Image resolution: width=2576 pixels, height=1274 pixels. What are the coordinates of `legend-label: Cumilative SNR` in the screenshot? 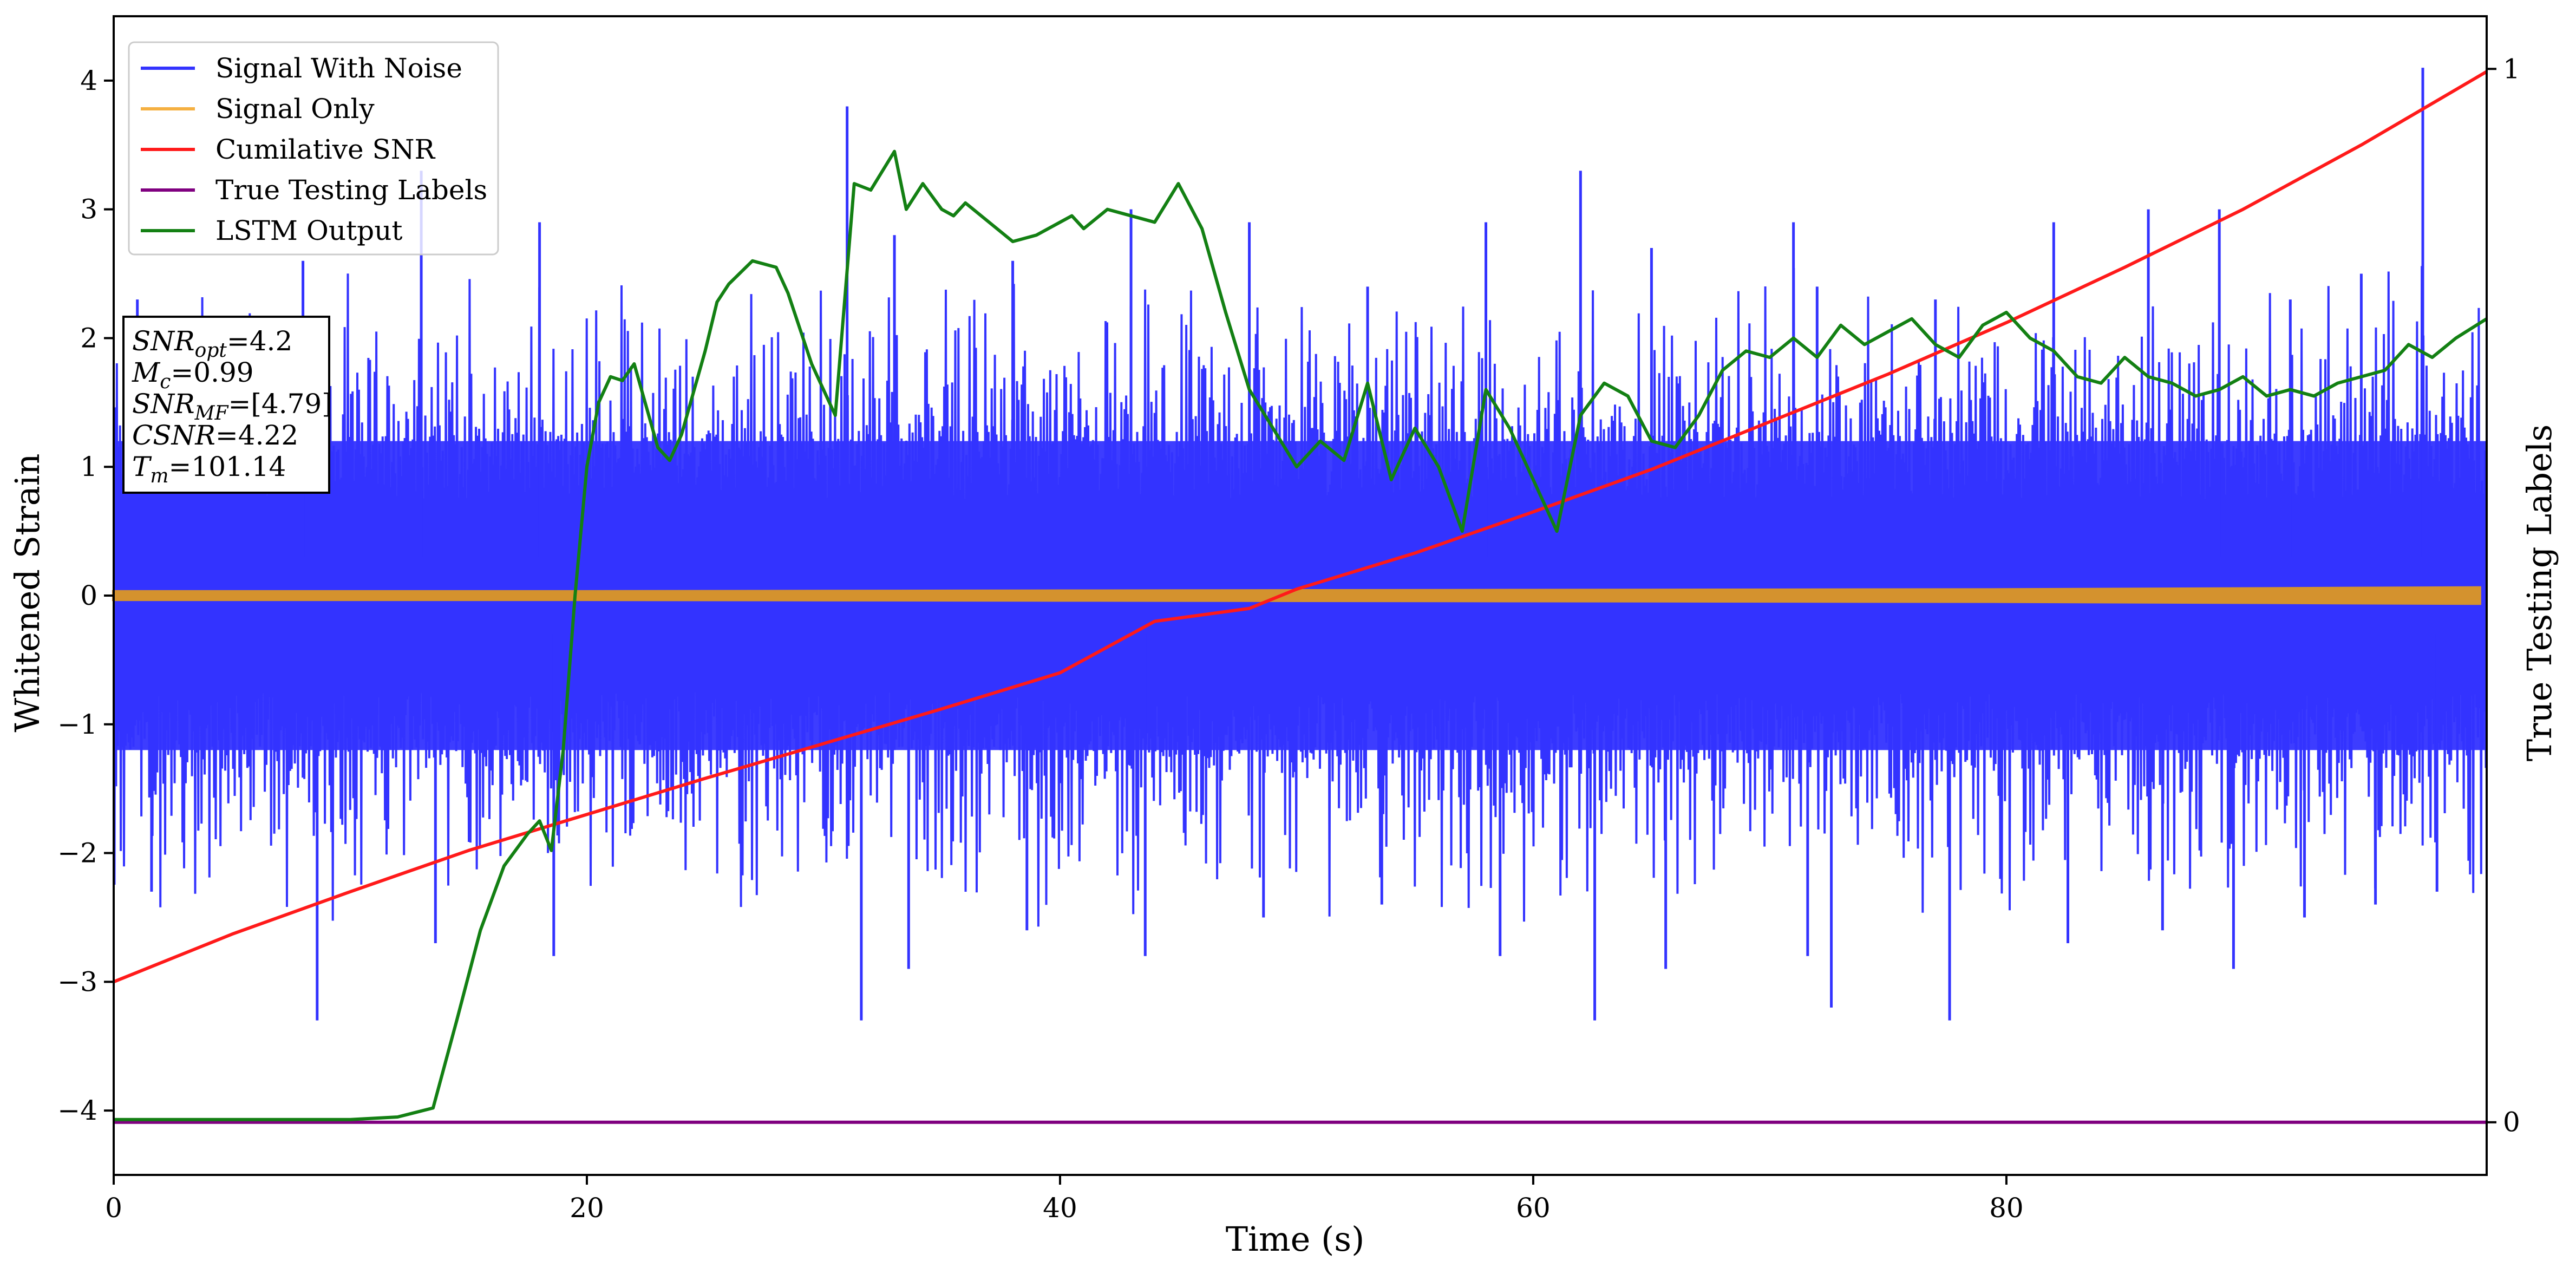 It's located at (325, 149).